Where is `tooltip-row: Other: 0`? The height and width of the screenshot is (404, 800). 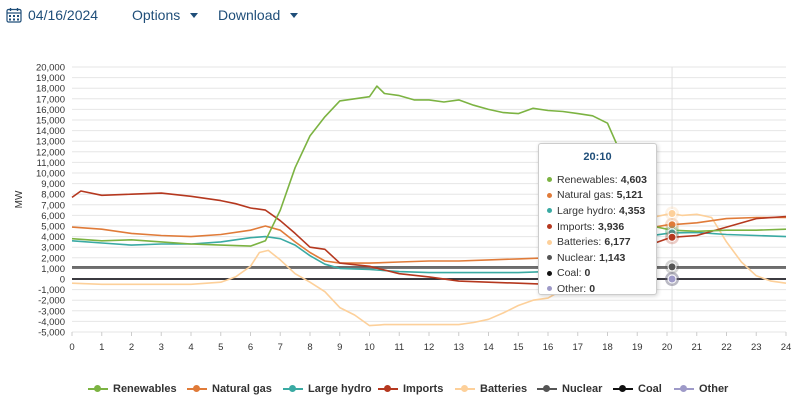 tooltip-row: Other: 0 is located at coordinates (597, 289).